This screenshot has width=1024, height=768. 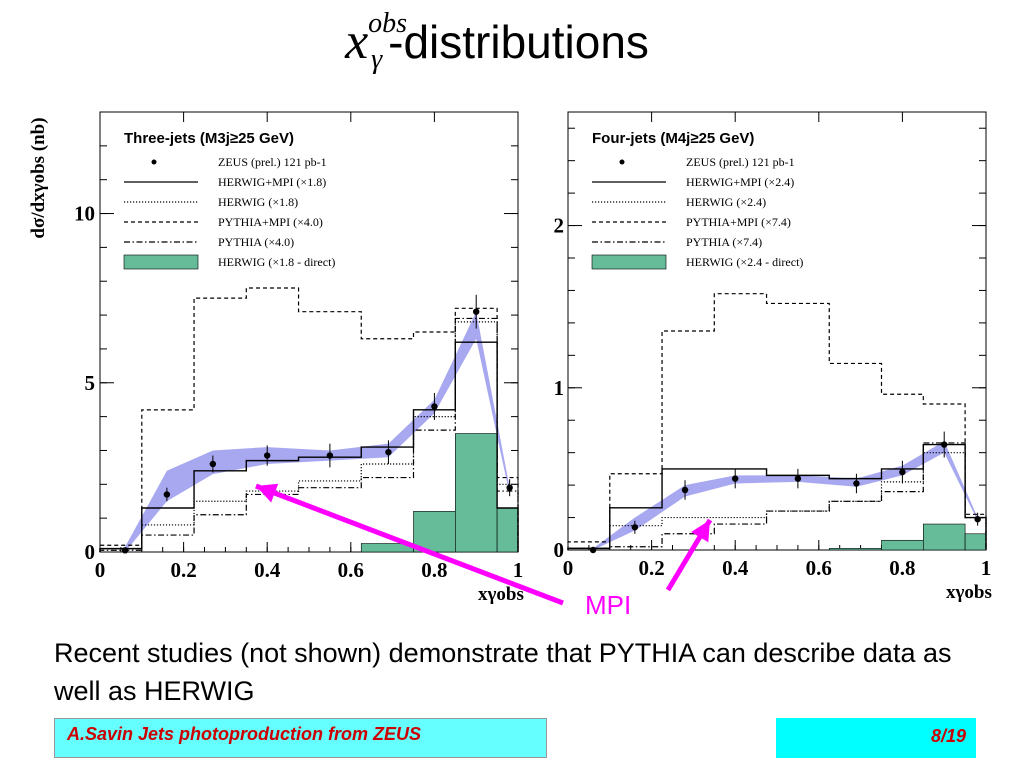 I want to click on chart1-hist-dotted, so click(x=309, y=436).